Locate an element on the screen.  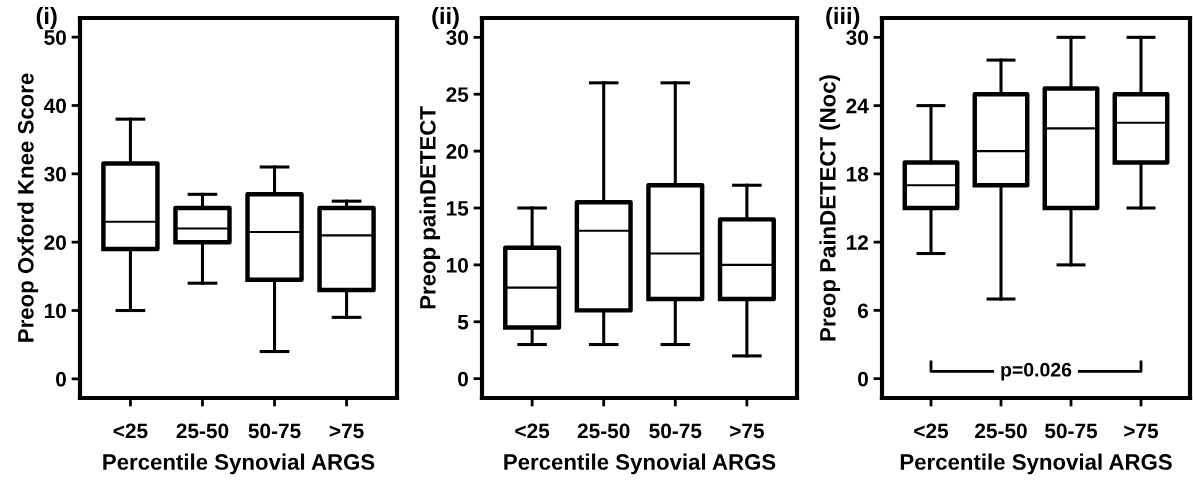
y-tick-label: 5 is located at coordinates (463, 322).